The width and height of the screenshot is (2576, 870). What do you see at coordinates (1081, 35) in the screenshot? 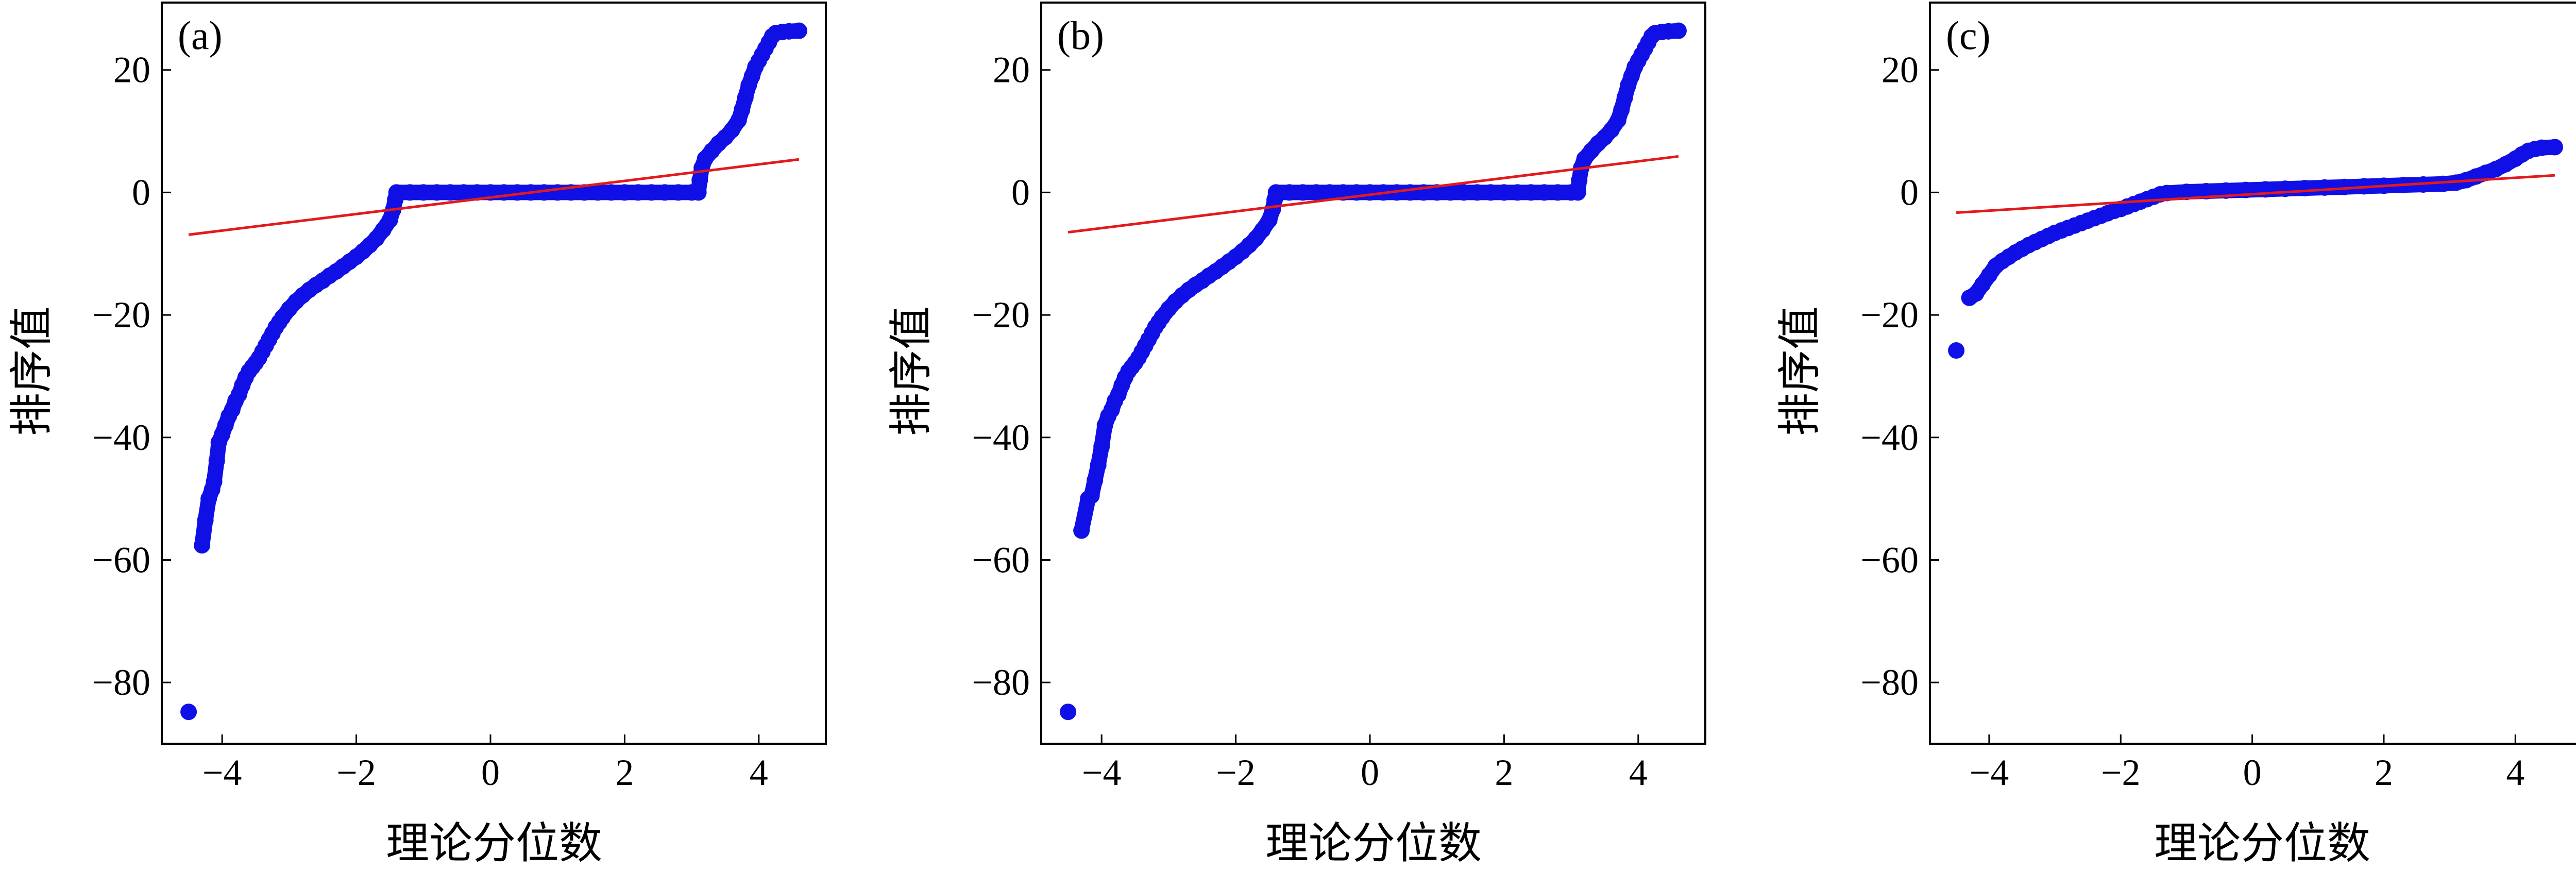
I see `panel-label: (b)` at bounding box center [1081, 35].